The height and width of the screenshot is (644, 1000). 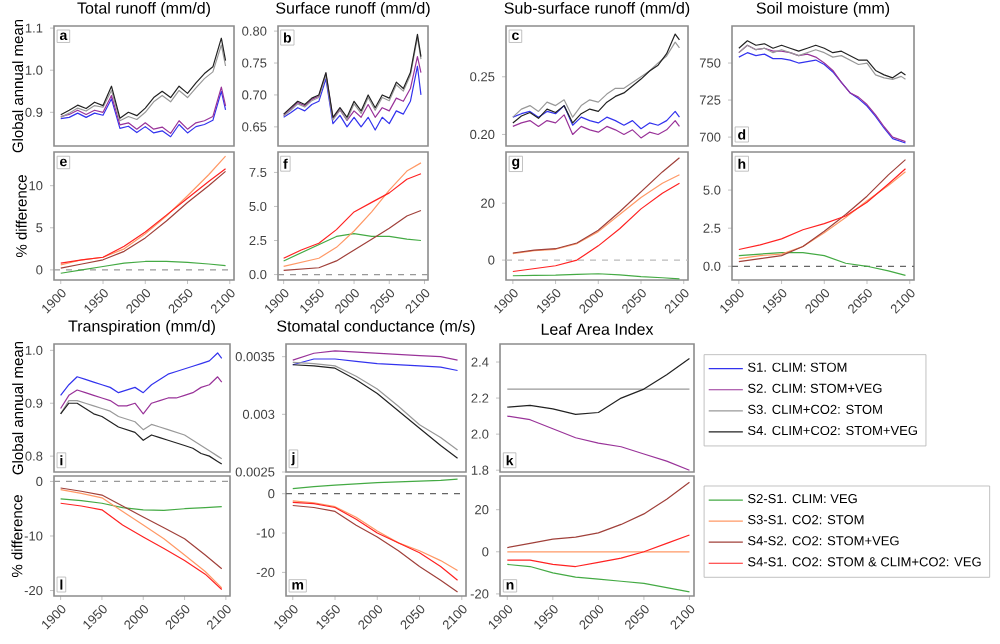 I want to click on chart-title: Stomatal conductance (m/s), so click(x=376, y=327).